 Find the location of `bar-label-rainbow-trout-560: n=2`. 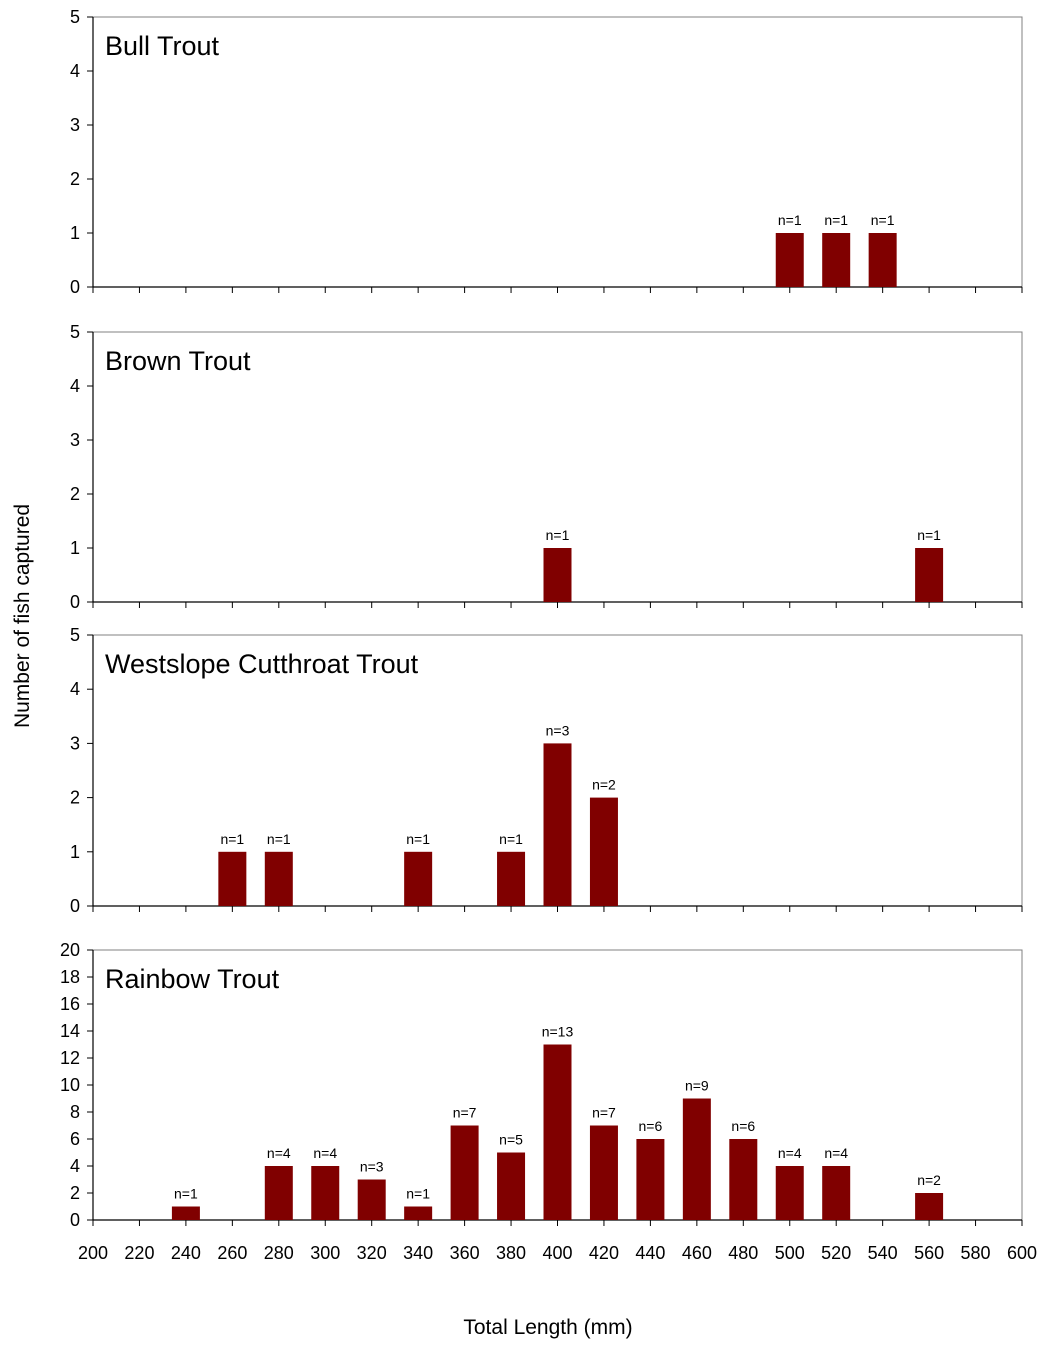

bar-label-rainbow-trout-560: n=2 is located at coordinates (929, 1180).